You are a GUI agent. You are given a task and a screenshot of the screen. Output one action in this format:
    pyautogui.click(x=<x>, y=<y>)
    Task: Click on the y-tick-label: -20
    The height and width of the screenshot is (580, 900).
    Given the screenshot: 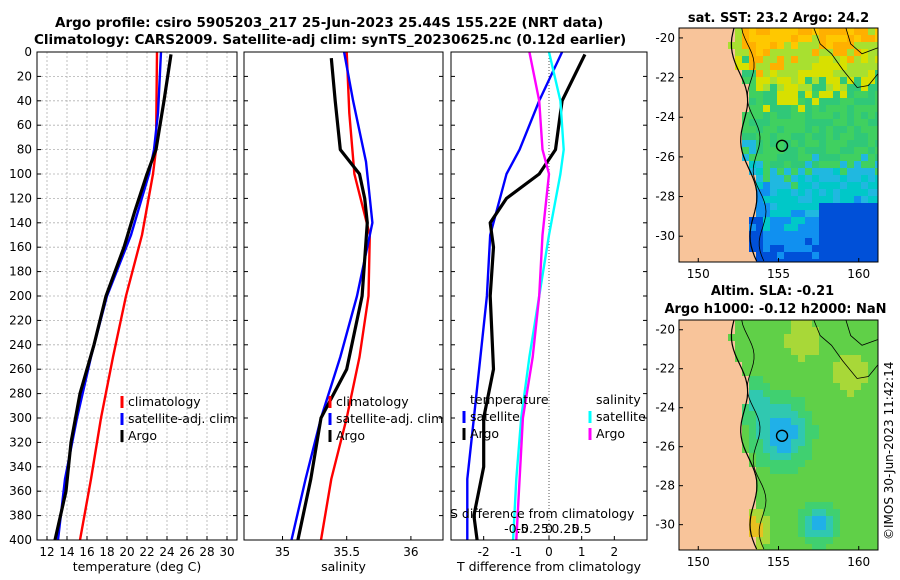 What is the action you would take?
    pyautogui.click(x=665, y=38)
    